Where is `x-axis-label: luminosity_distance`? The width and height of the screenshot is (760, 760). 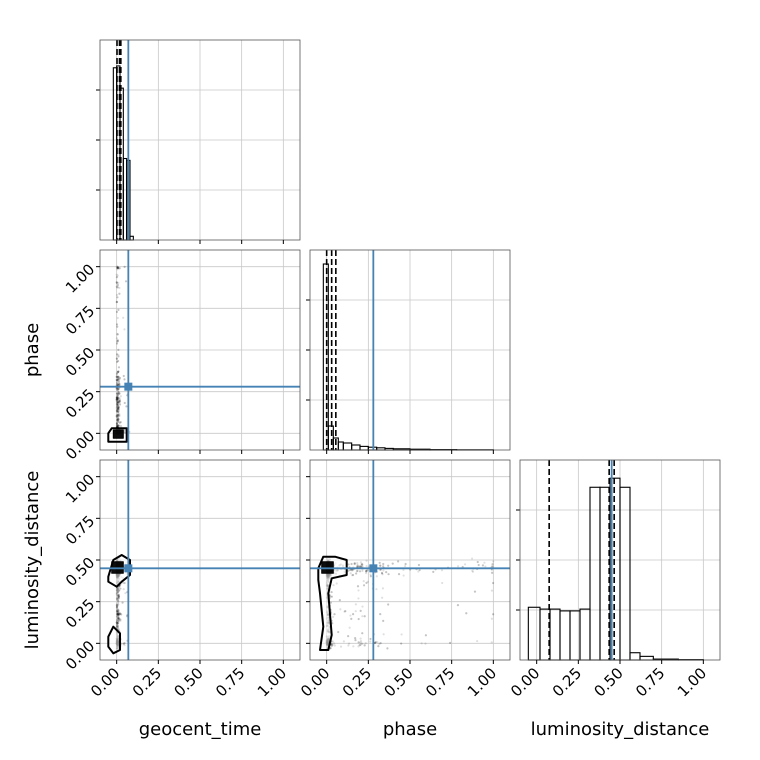 x-axis-label: luminosity_distance is located at coordinates (620, 729).